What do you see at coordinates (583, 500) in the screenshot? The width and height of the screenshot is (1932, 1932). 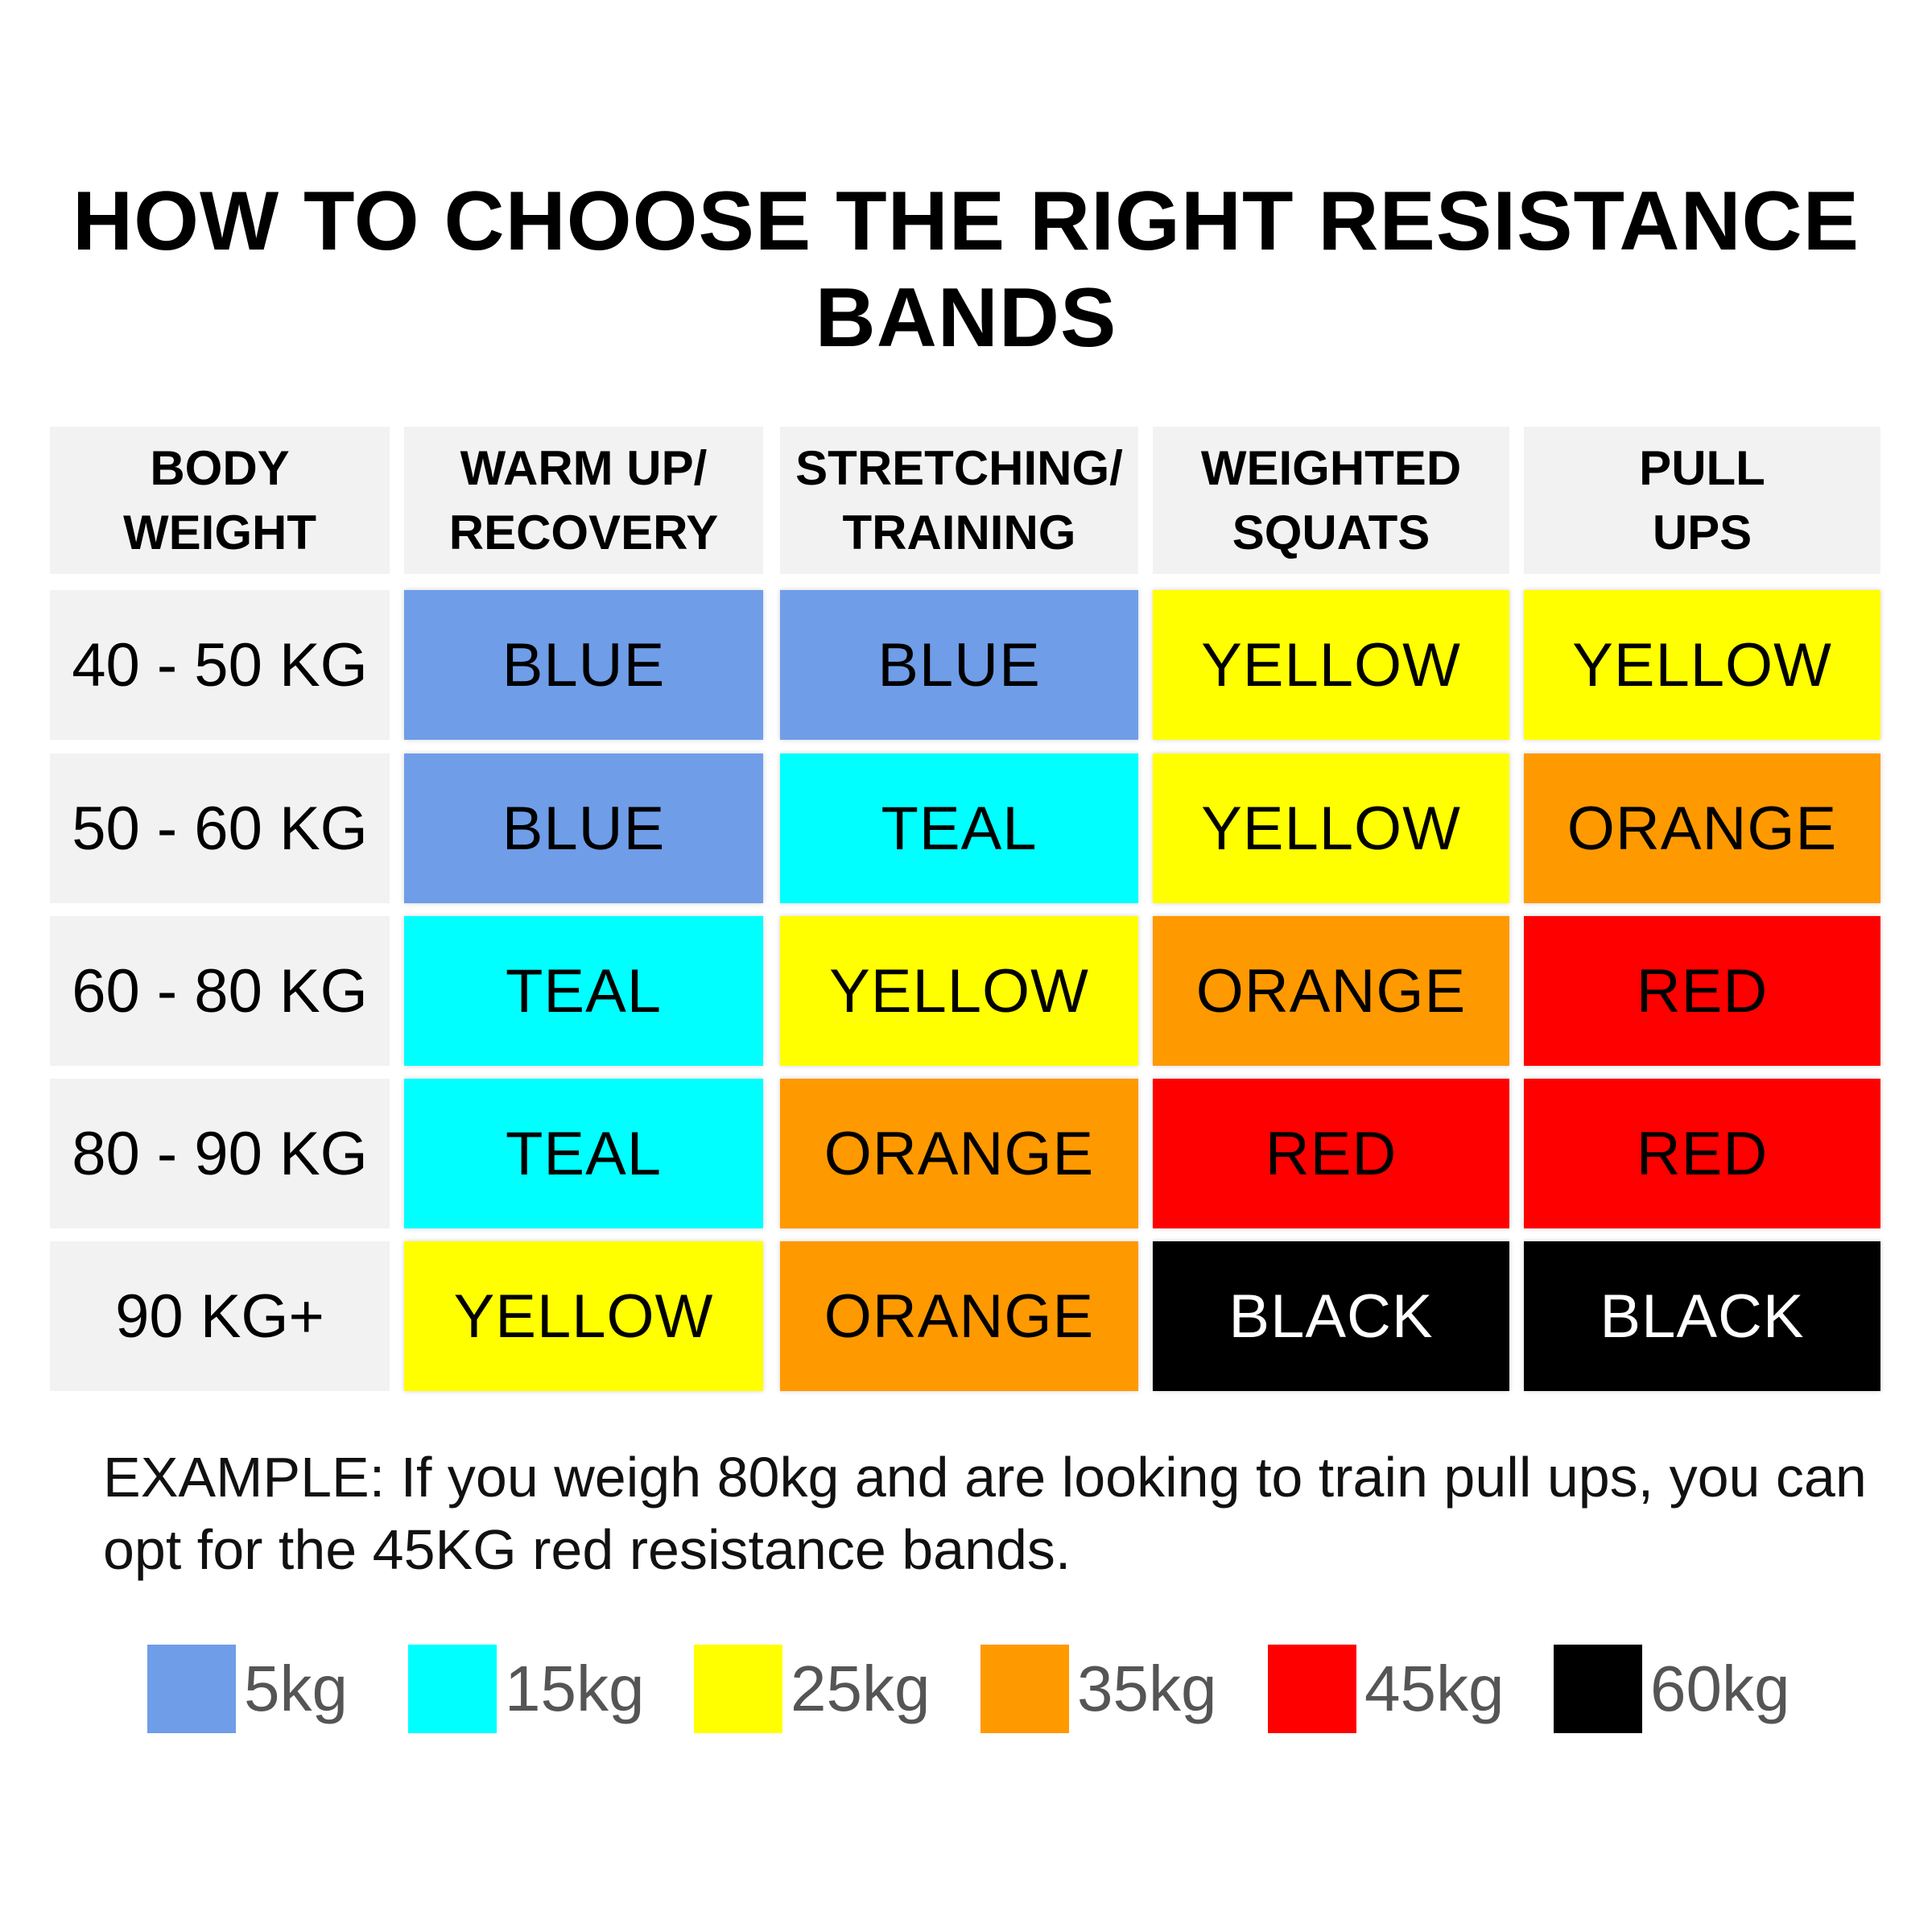 I see `column-header: WARM UP/RECOVERY` at bounding box center [583, 500].